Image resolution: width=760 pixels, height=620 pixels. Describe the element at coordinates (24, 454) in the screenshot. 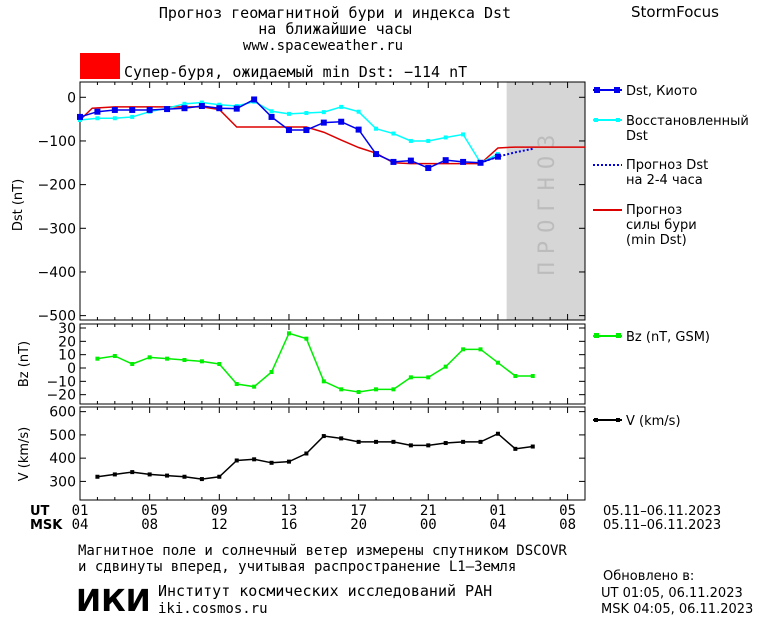

I see `v-ylabel: V (km/s)` at that location.